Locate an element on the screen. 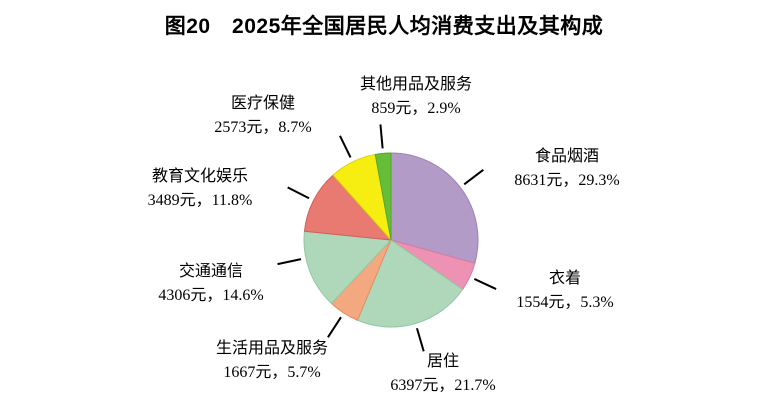 The height and width of the screenshot is (420, 768). slice-label-name: 其他用品及服务 is located at coordinates (416, 84).